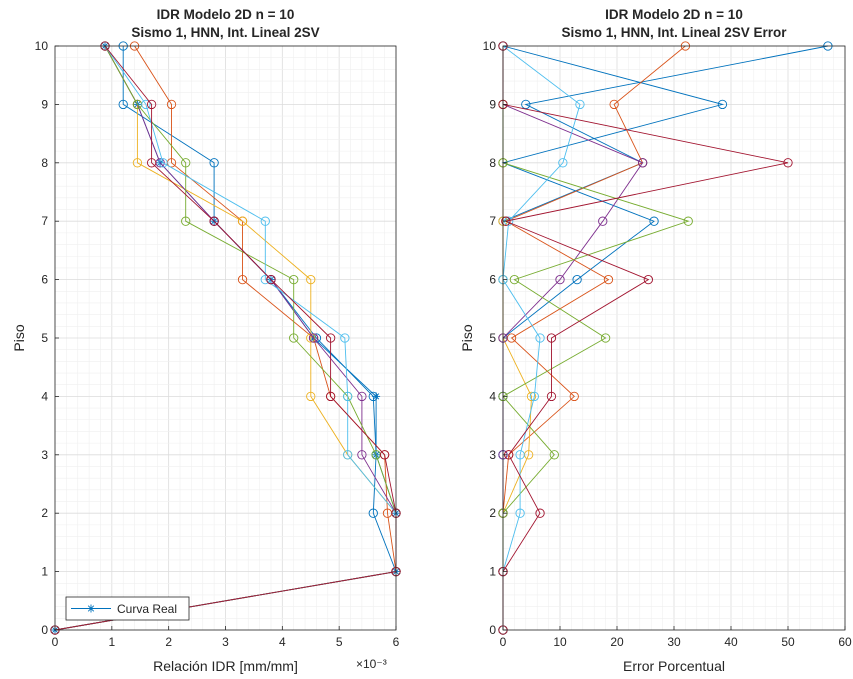 This screenshot has width=853, height=679. What do you see at coordinates (560, 642) in the screenshot?
I see `x-tick-label: 10` at bounding box center [560, 642].